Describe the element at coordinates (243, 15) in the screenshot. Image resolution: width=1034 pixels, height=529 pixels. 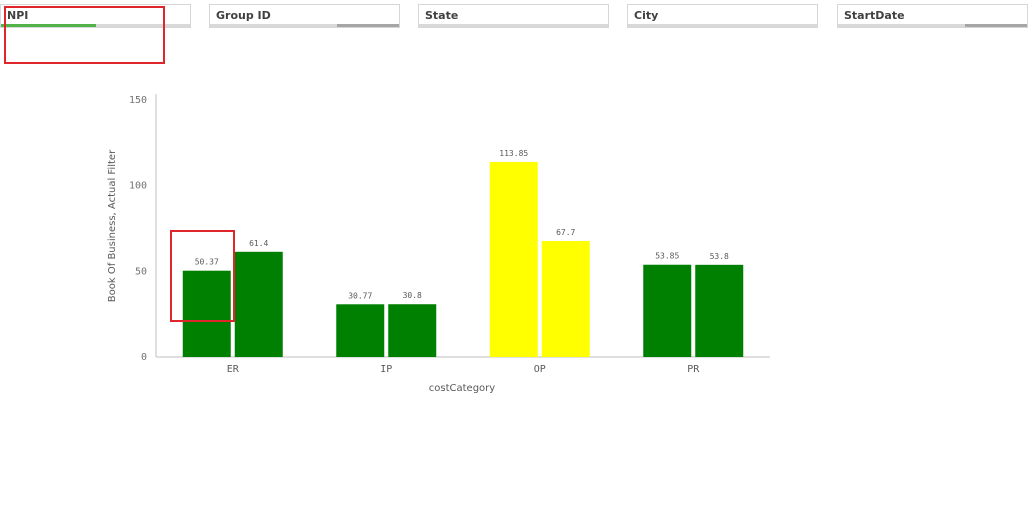
I see `filter-label: Group ID` at that location.